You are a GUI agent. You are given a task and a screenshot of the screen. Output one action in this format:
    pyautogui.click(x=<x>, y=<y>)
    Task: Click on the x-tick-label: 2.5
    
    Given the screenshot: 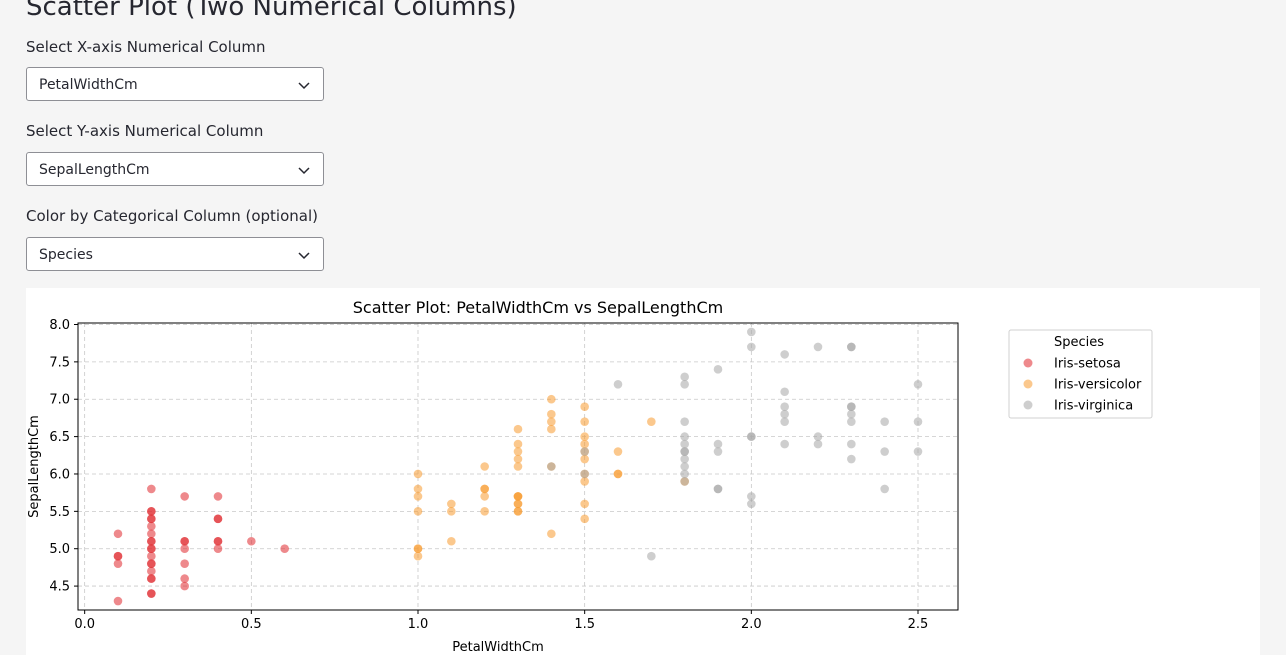 What is the action you would take?
    pyautogui.click(x=918, y=624)
    